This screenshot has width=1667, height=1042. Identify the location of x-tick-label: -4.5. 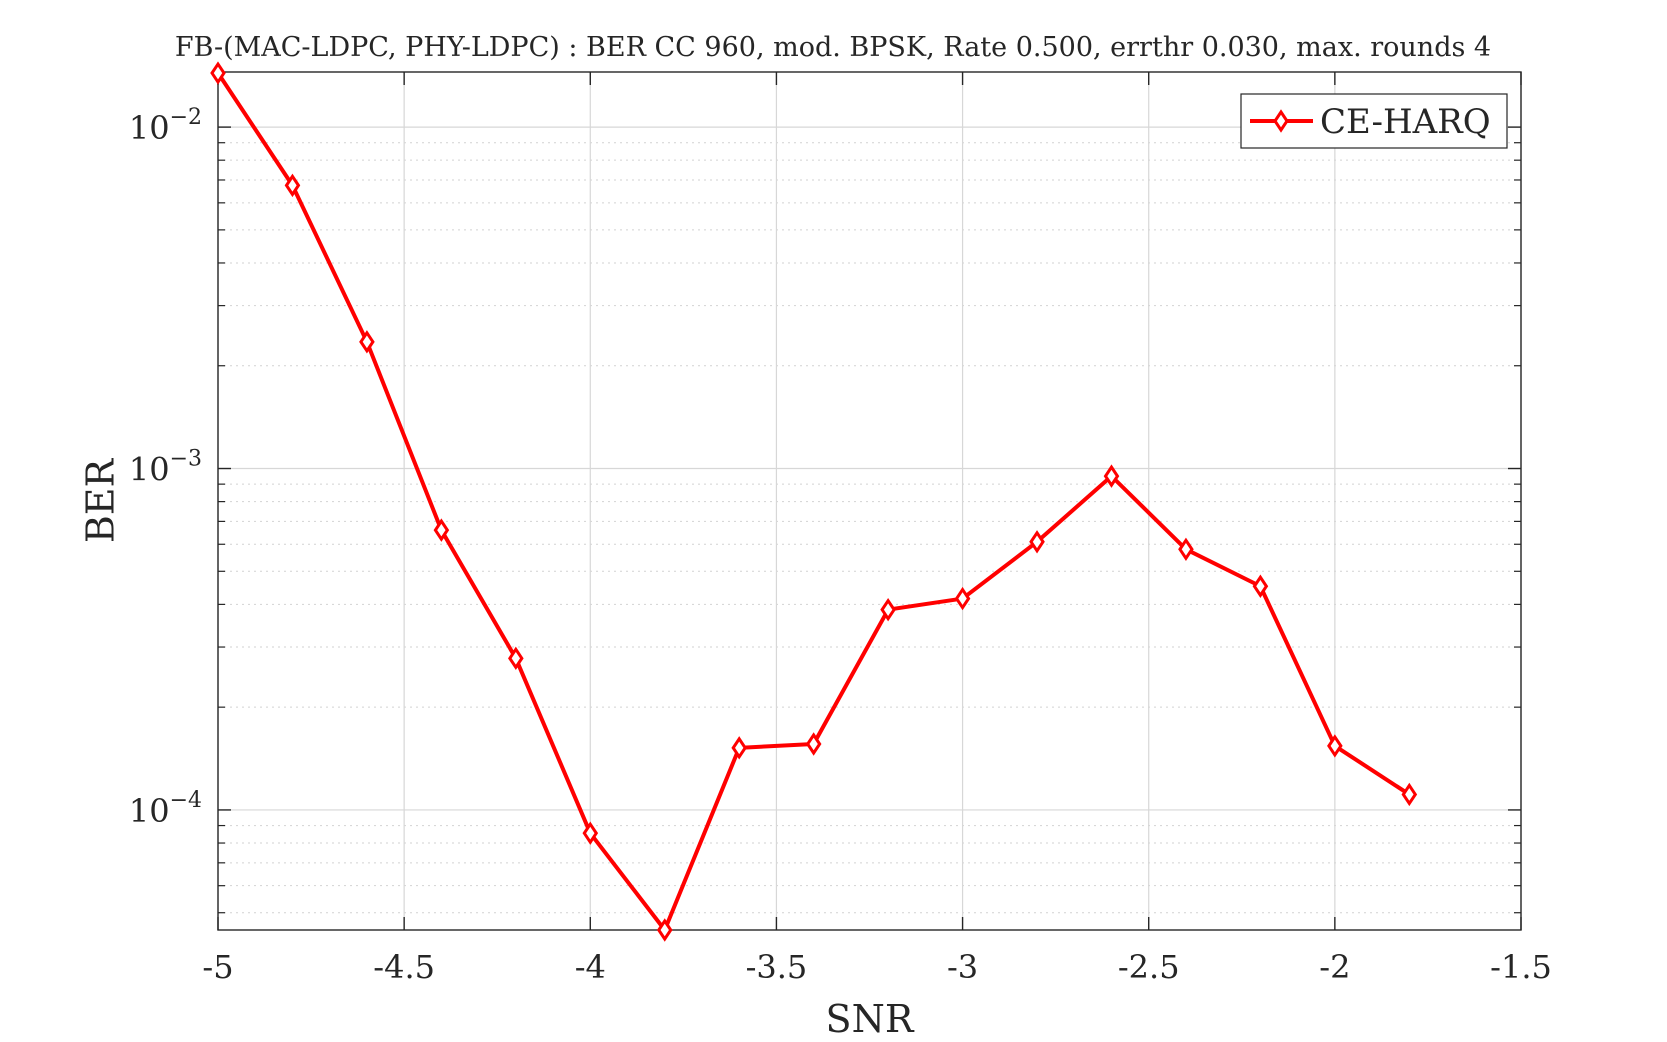
(404, 967).